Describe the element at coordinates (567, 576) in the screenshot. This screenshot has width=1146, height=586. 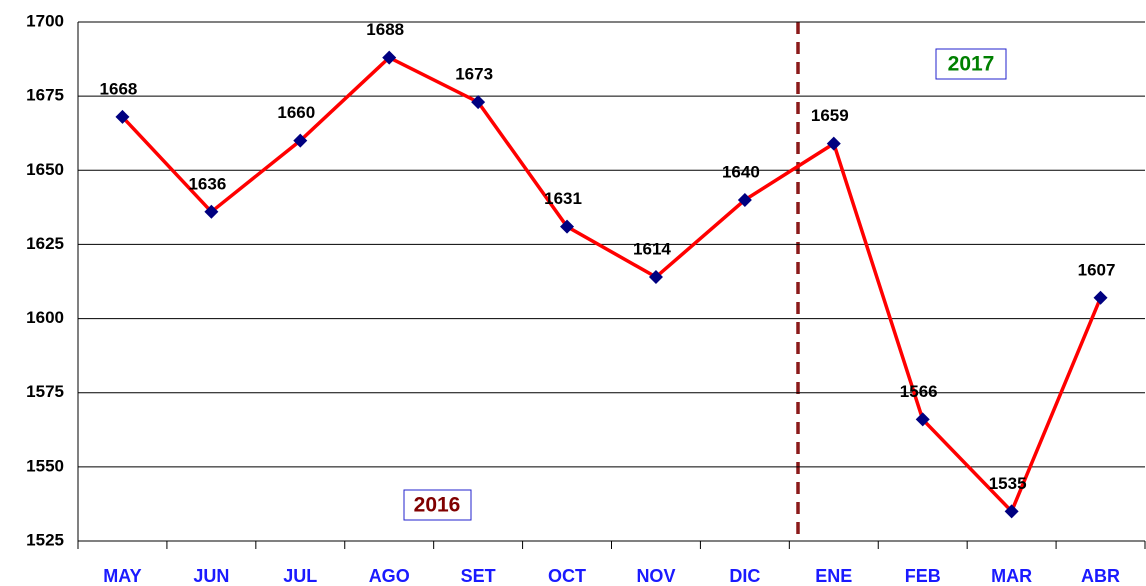
I see `x-tick-label: OCT` at that location.